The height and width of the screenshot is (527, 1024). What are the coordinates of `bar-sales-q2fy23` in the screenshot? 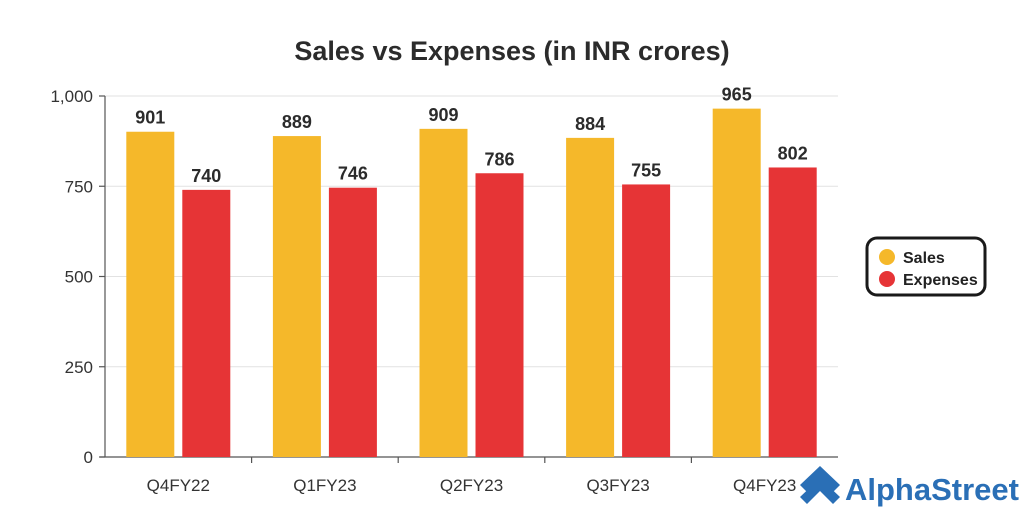 It's located at (443, 292).